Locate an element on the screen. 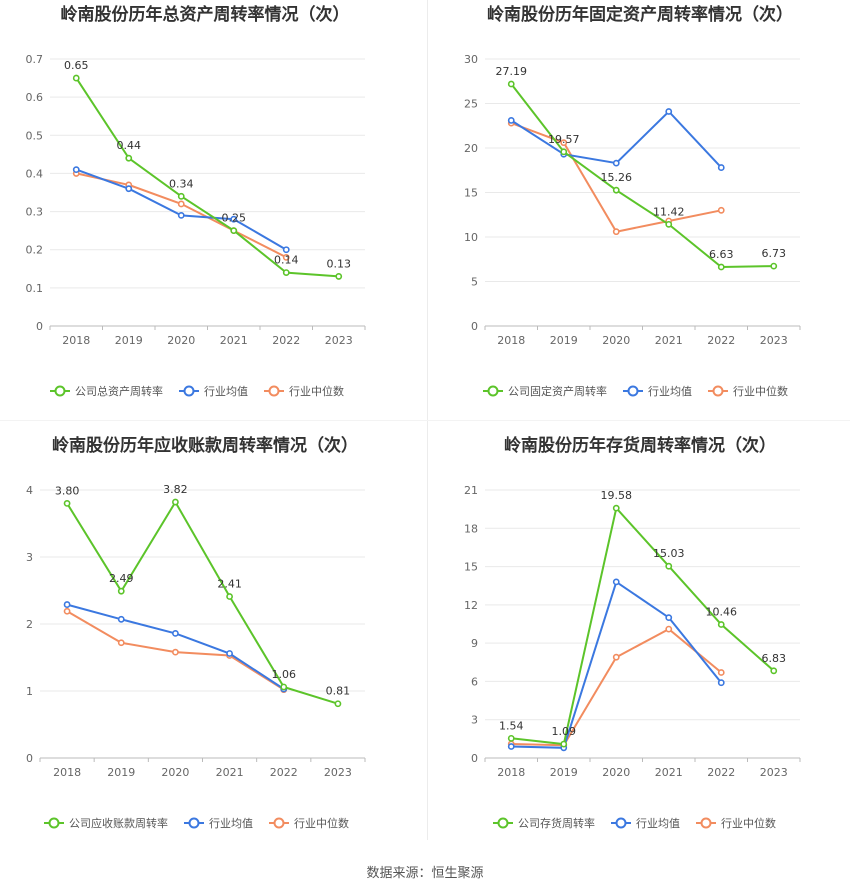  y-tick-label: 3 is located at coordinates (29, 557).